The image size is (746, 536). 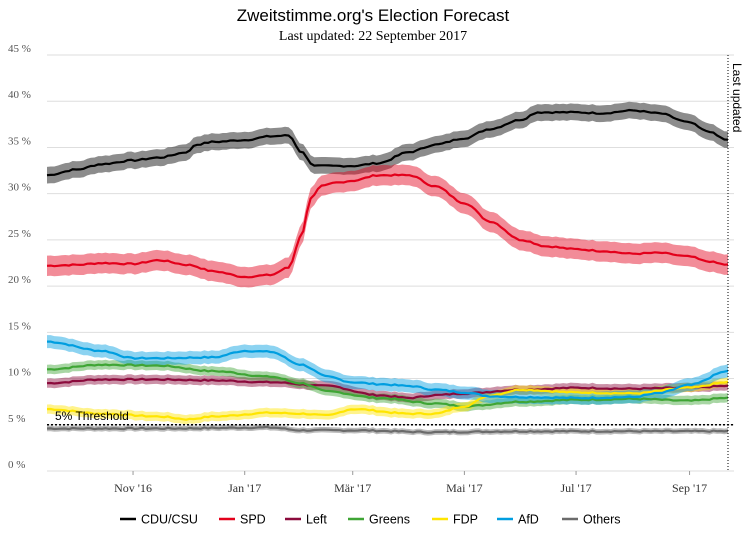 I want to click on series-band-cdu-csu, so click(x=387, y=142).